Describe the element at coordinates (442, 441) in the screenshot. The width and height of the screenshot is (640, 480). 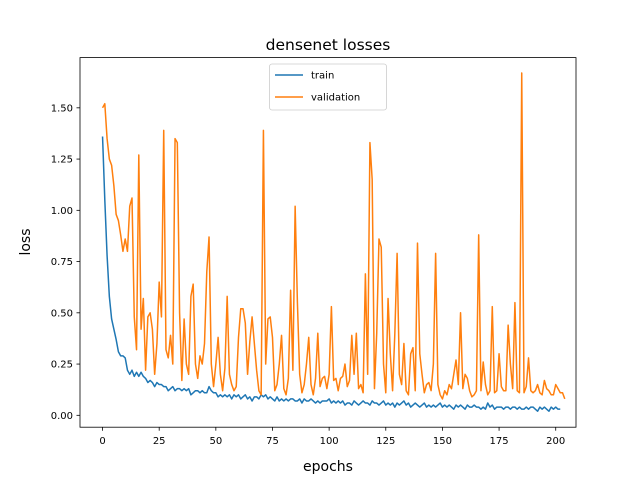
I see `x-tick-label: 150` at that location.